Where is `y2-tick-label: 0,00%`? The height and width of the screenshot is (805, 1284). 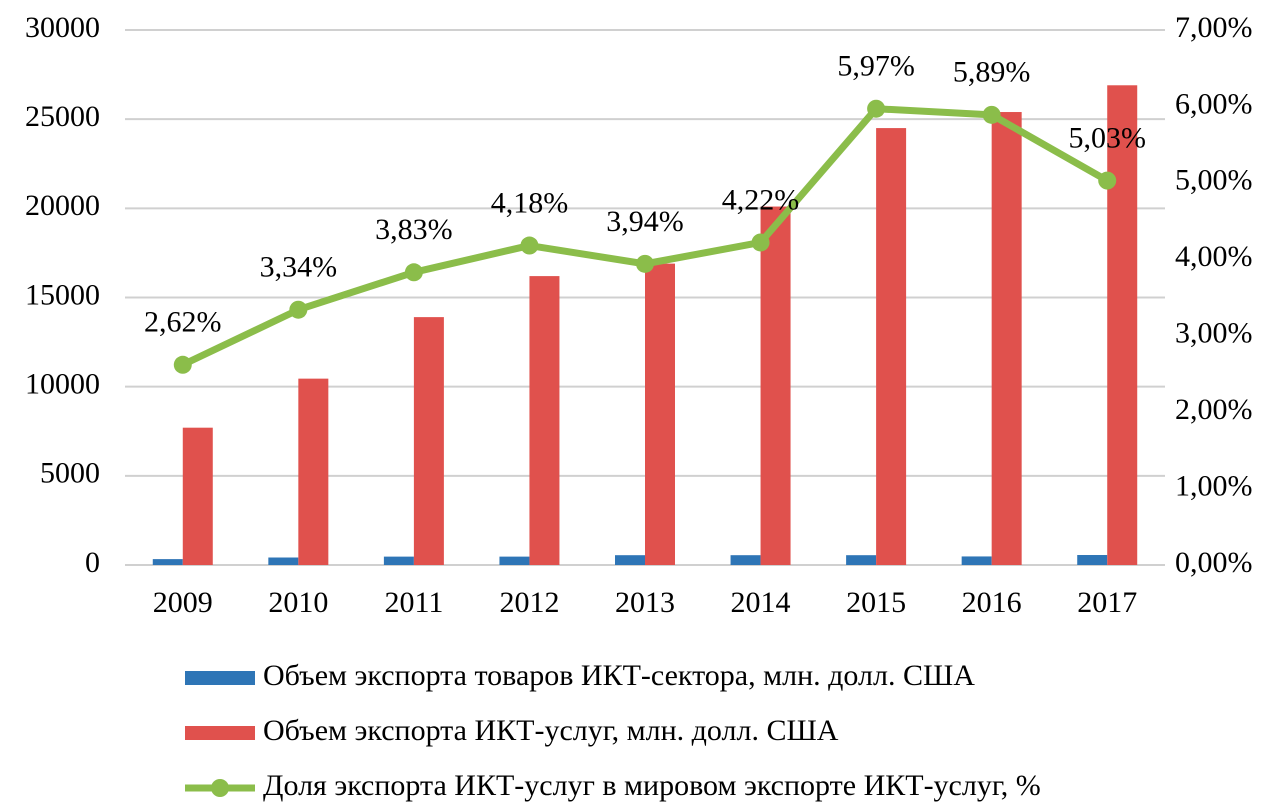
y2-tick-label: 0,00% is located at coordinates (1214, 562).